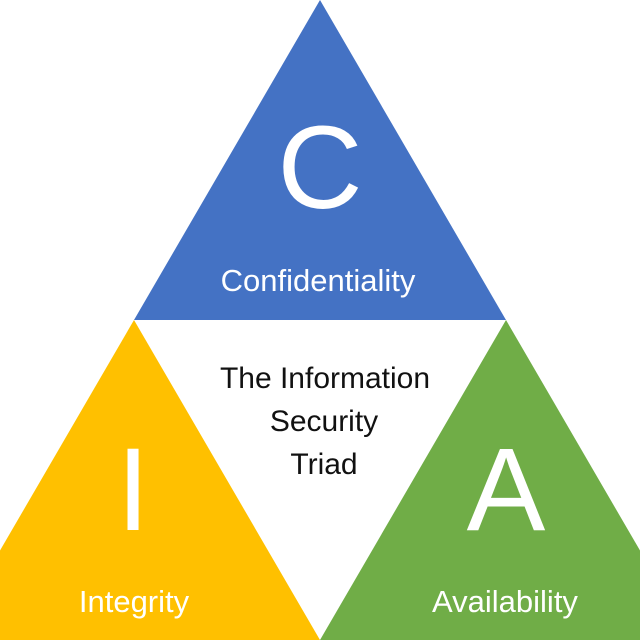 This screenshot has width=640, height=640. I want to click on availability-letter: A, so click(506, 490).